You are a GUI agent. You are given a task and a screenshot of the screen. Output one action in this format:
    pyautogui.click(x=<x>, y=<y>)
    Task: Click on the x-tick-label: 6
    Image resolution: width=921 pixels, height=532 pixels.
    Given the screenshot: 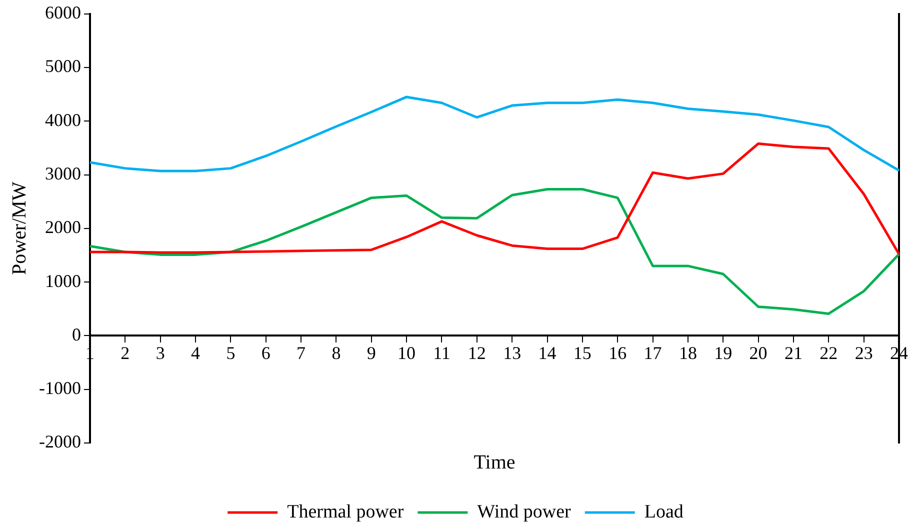 What is the action you would take?
    pyautogui.click(x=265, y=353)
    